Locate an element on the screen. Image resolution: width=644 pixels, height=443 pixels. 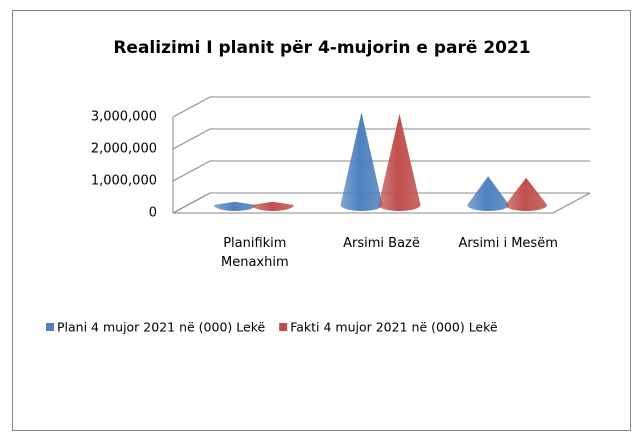
legend-label: Plani 4 mujor 2021 në (000) Lekë is located at coordinates (161, 327).